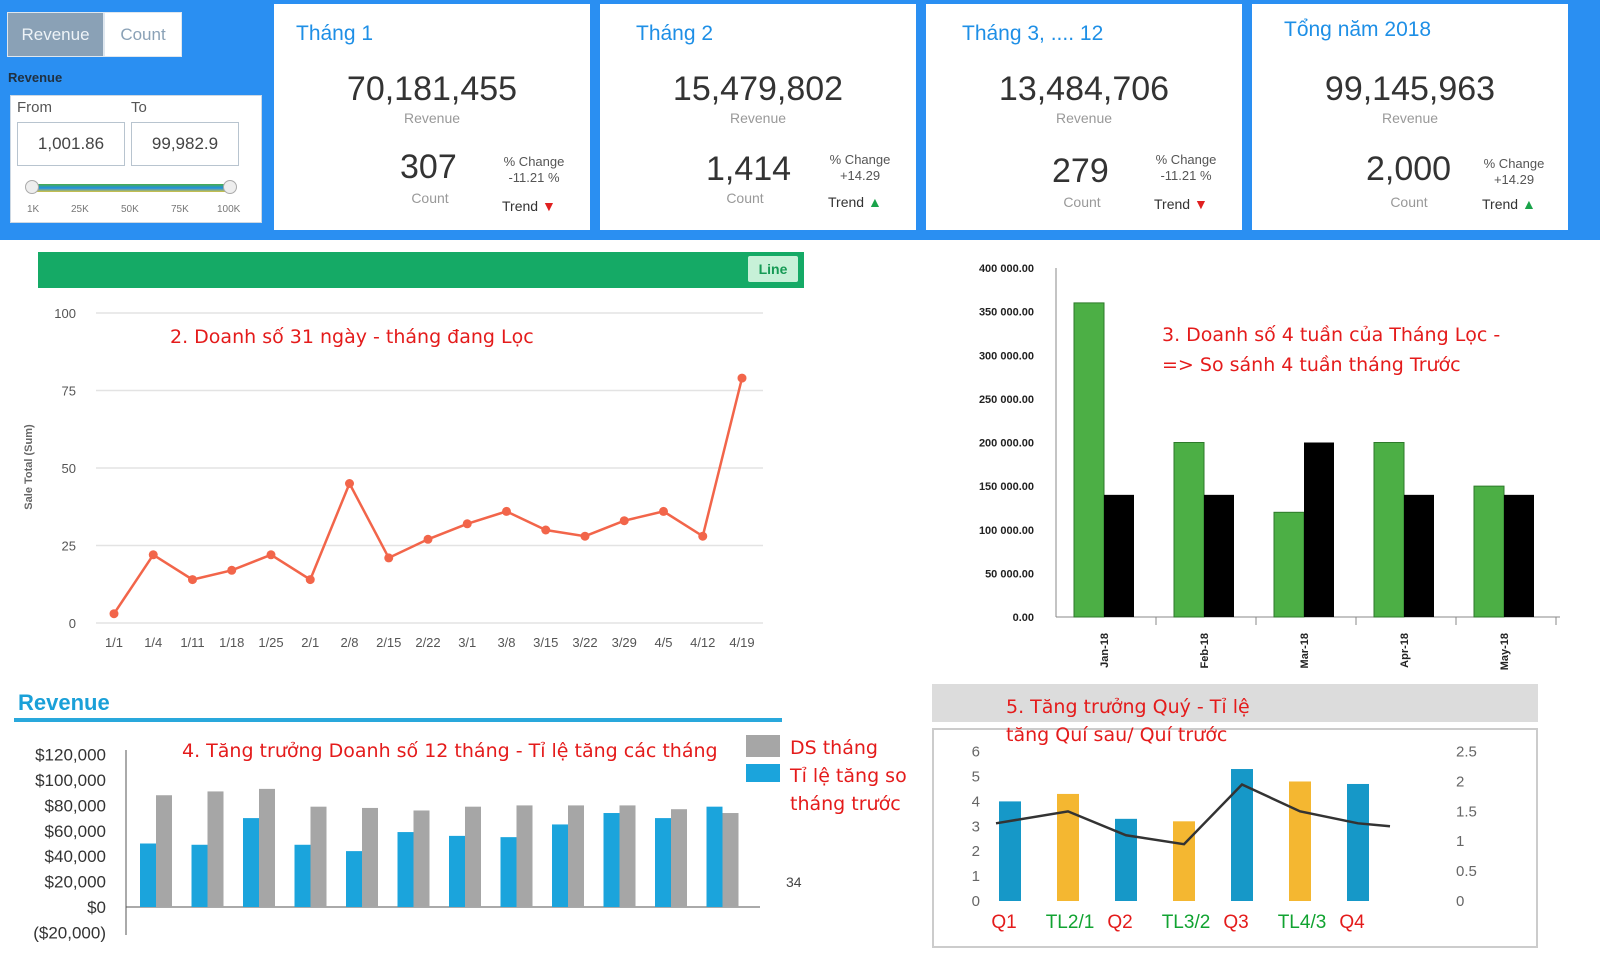  Describe the element at coordinates (1023, 618) in the screenshot. I see `y-tick-label: 0.00` at that location.